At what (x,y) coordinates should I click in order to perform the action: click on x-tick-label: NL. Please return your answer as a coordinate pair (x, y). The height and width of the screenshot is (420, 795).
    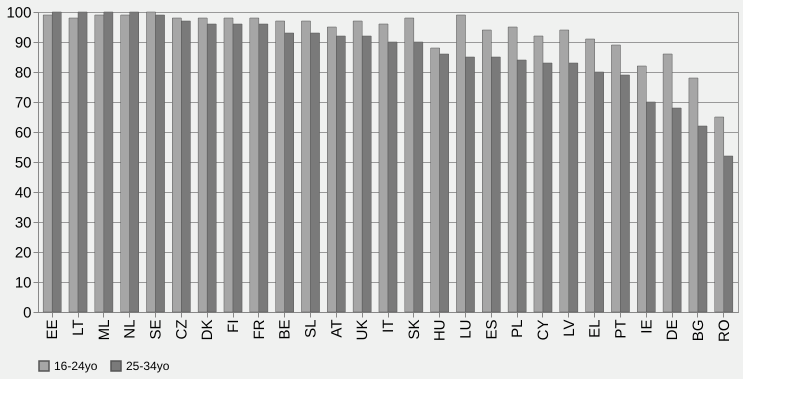
    Looking at the image, I should click on (130, 329).